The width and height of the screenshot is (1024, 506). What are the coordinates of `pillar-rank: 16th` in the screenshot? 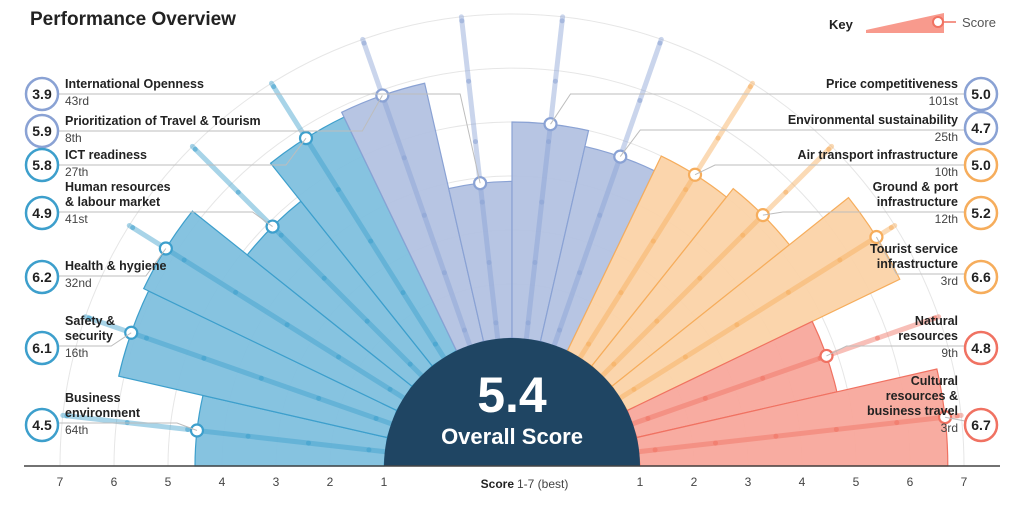 It's located at (76, 353).